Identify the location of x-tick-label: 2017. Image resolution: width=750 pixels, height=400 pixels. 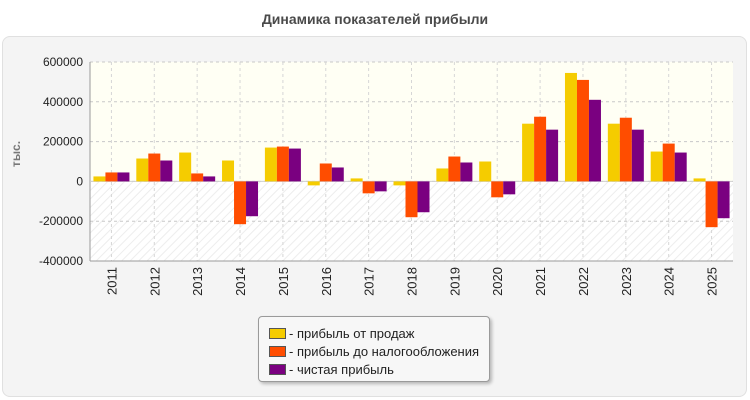
(369, 281).